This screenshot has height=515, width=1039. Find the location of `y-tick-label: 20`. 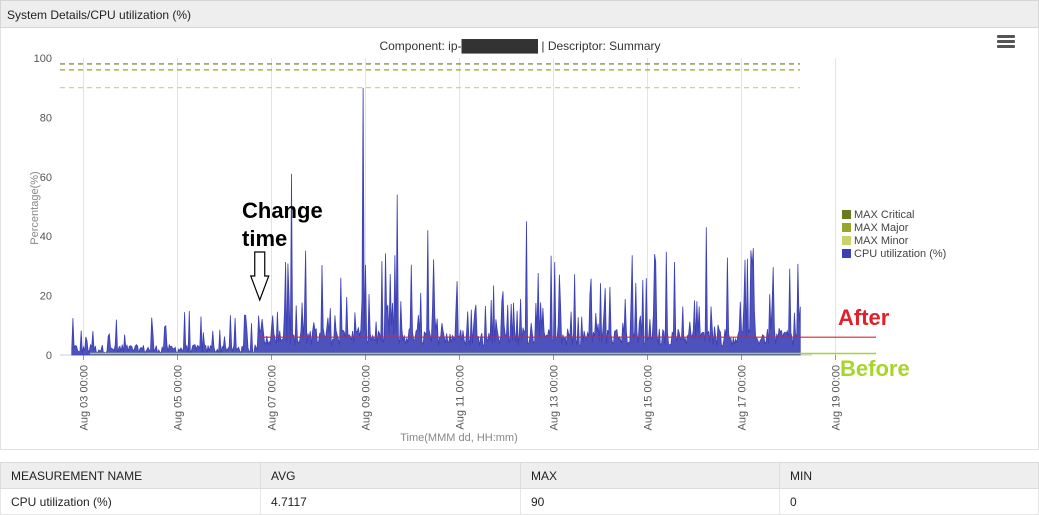

y-tick-label: 20 is located at coordinates (46, 297).